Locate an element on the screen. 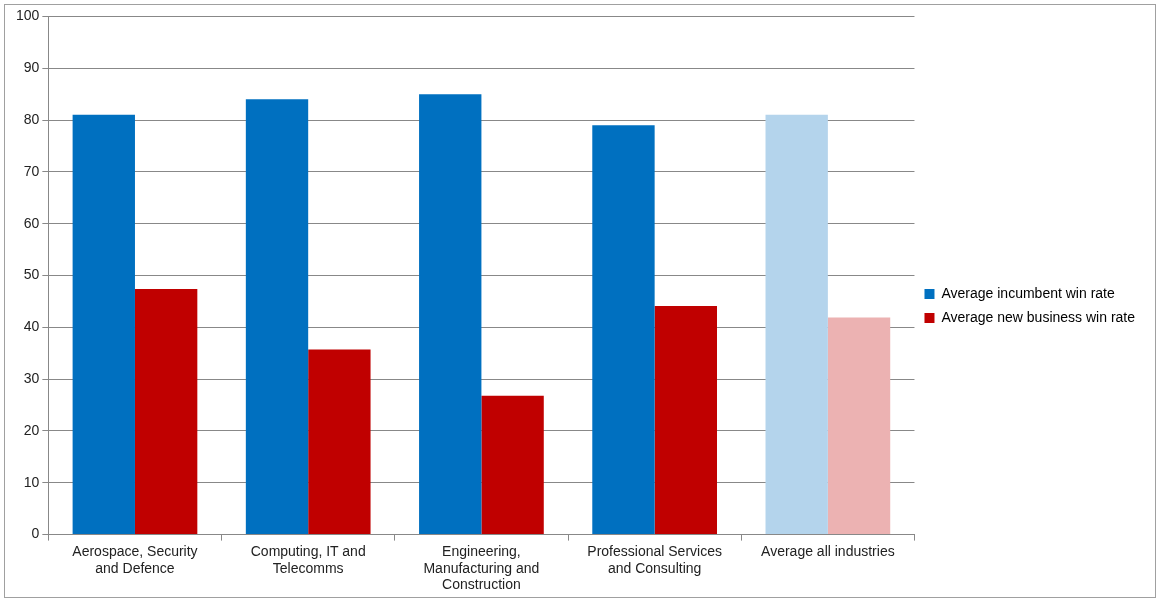 Image resolution: width=1160 pixels, height=602 pixels. x-tick-label: Computing, IT and Telecomms is located at coordinates (308, 559).